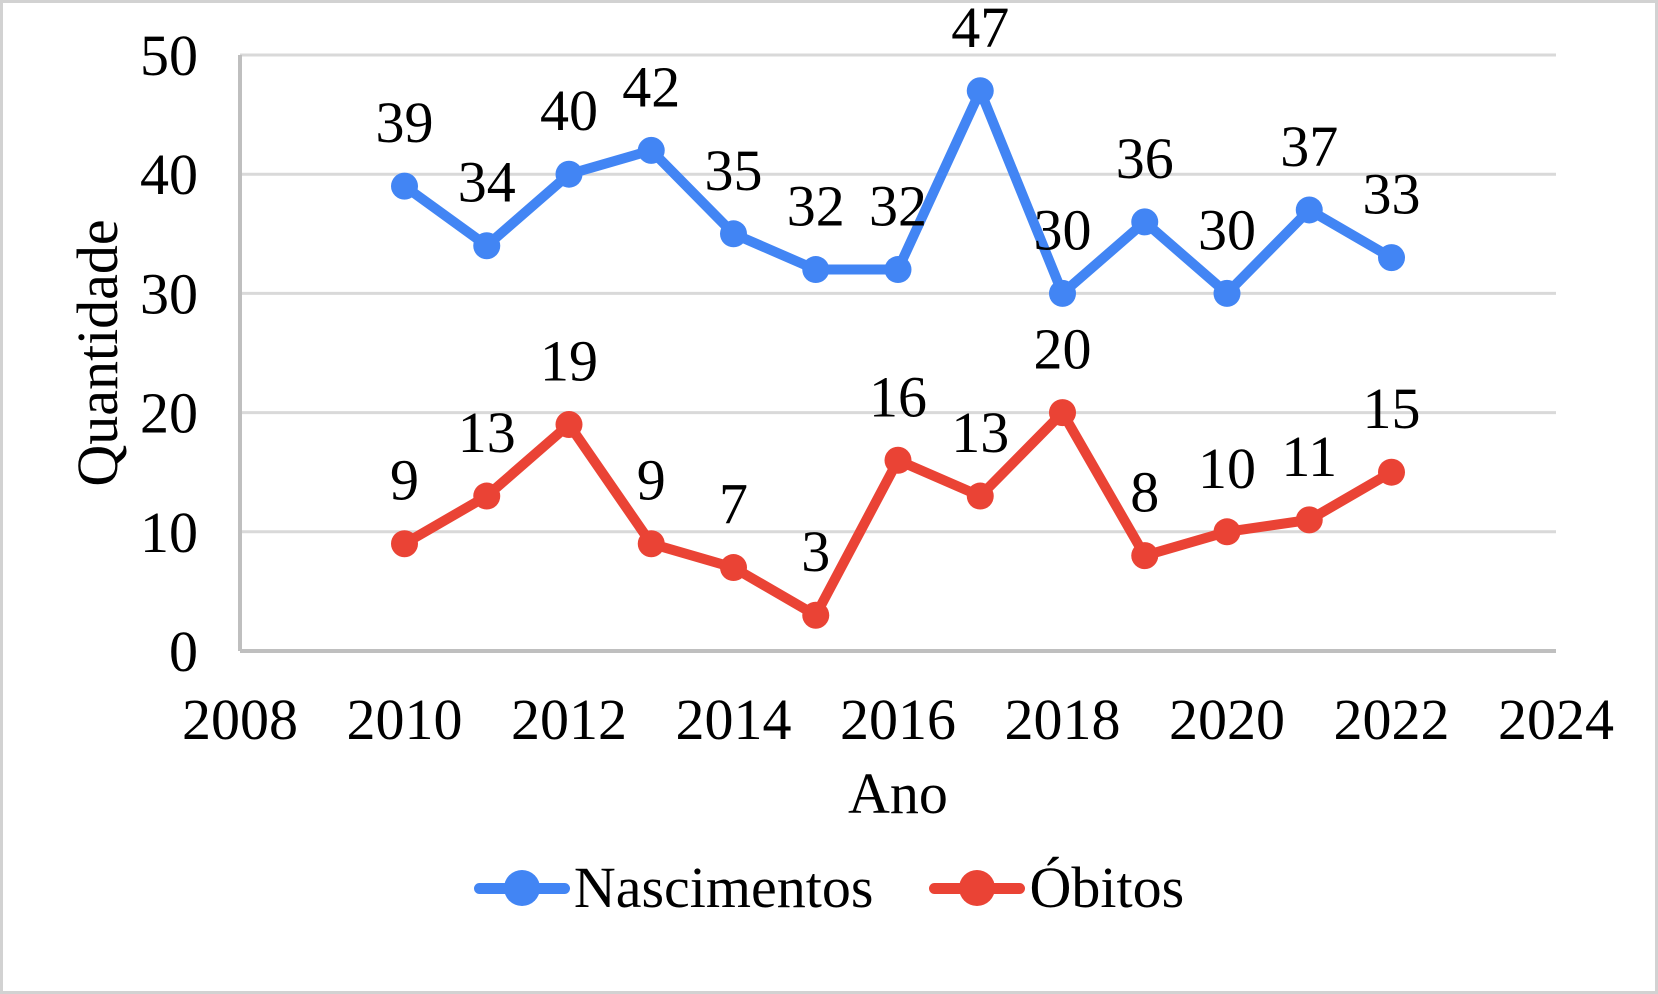 This screenshot has width=1658, height=994. Describe the element at coordinates (980, 496) in the screenshot. I see `marker-obitos-2017` at that location.